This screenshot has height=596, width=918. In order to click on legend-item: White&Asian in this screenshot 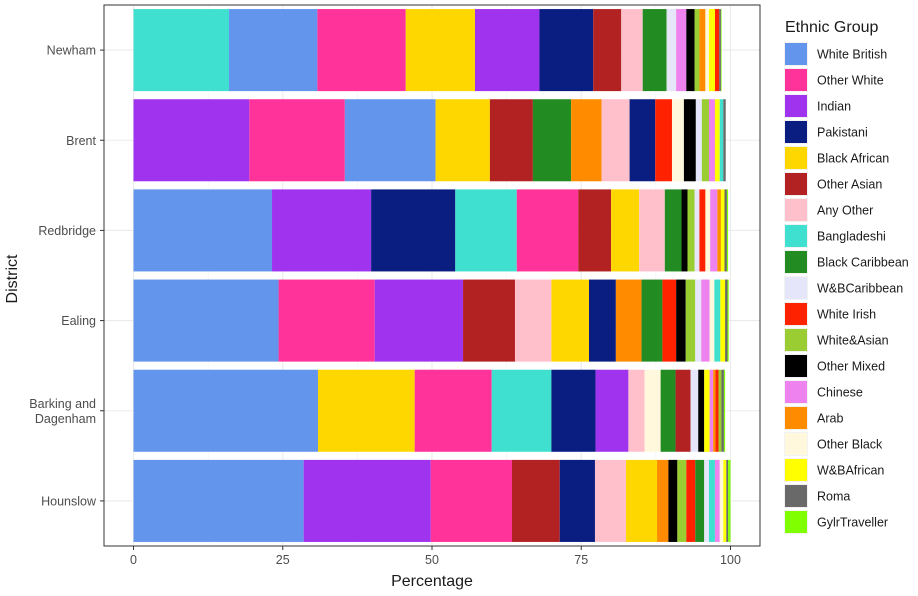, I will do `click(836, 340)`.